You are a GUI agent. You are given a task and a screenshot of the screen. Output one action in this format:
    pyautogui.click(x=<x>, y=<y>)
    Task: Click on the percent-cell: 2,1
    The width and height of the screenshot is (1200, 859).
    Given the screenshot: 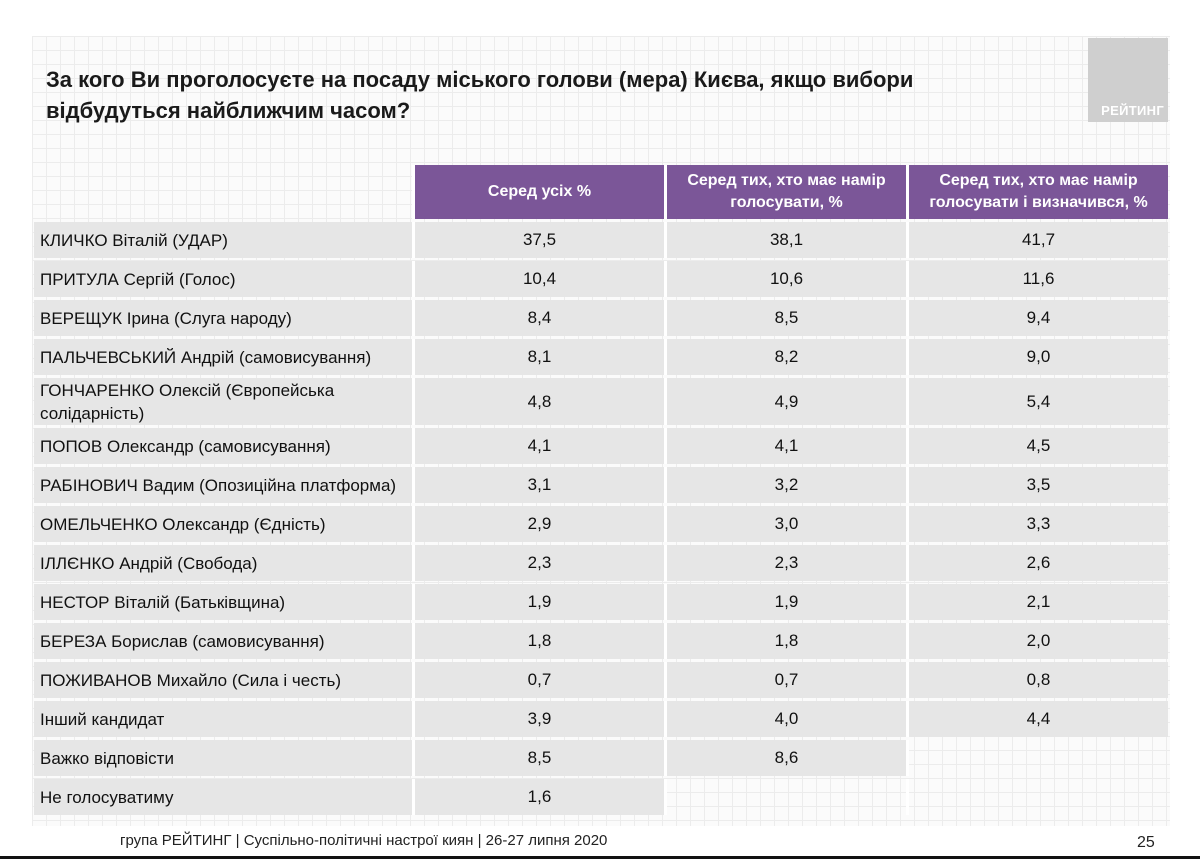 What is the action you would take?
    pyautogui.click(x=1037, y=602)
    